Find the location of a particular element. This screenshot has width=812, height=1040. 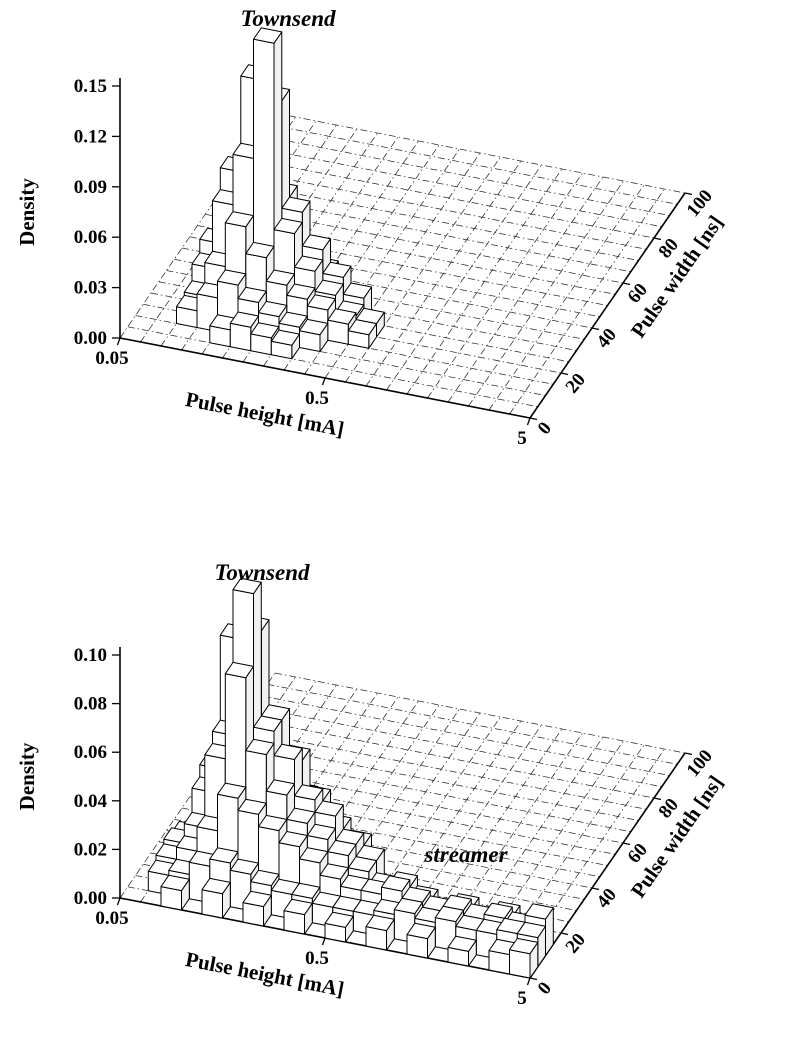

y-tick-label: 0.03 is located at coordinates (90, 288).